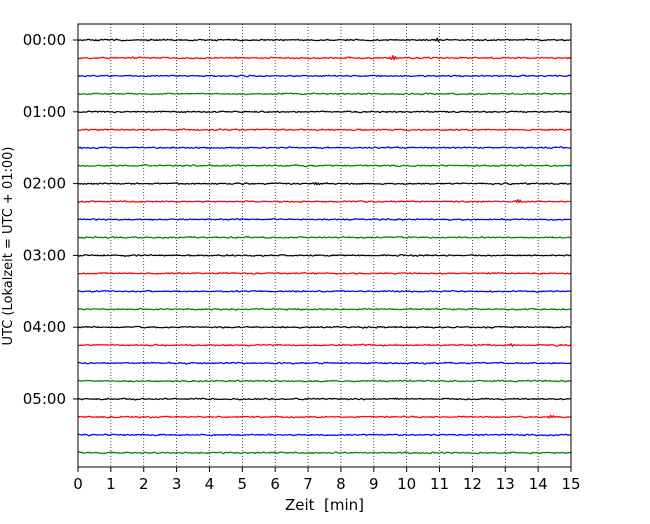 Image resolution: width=650 pixels, height=524 pixels. What do you see at coordinates (44, 184) in the screenshot?
I see `y-tick-label: 02:00` at bounding box center [44, 184].